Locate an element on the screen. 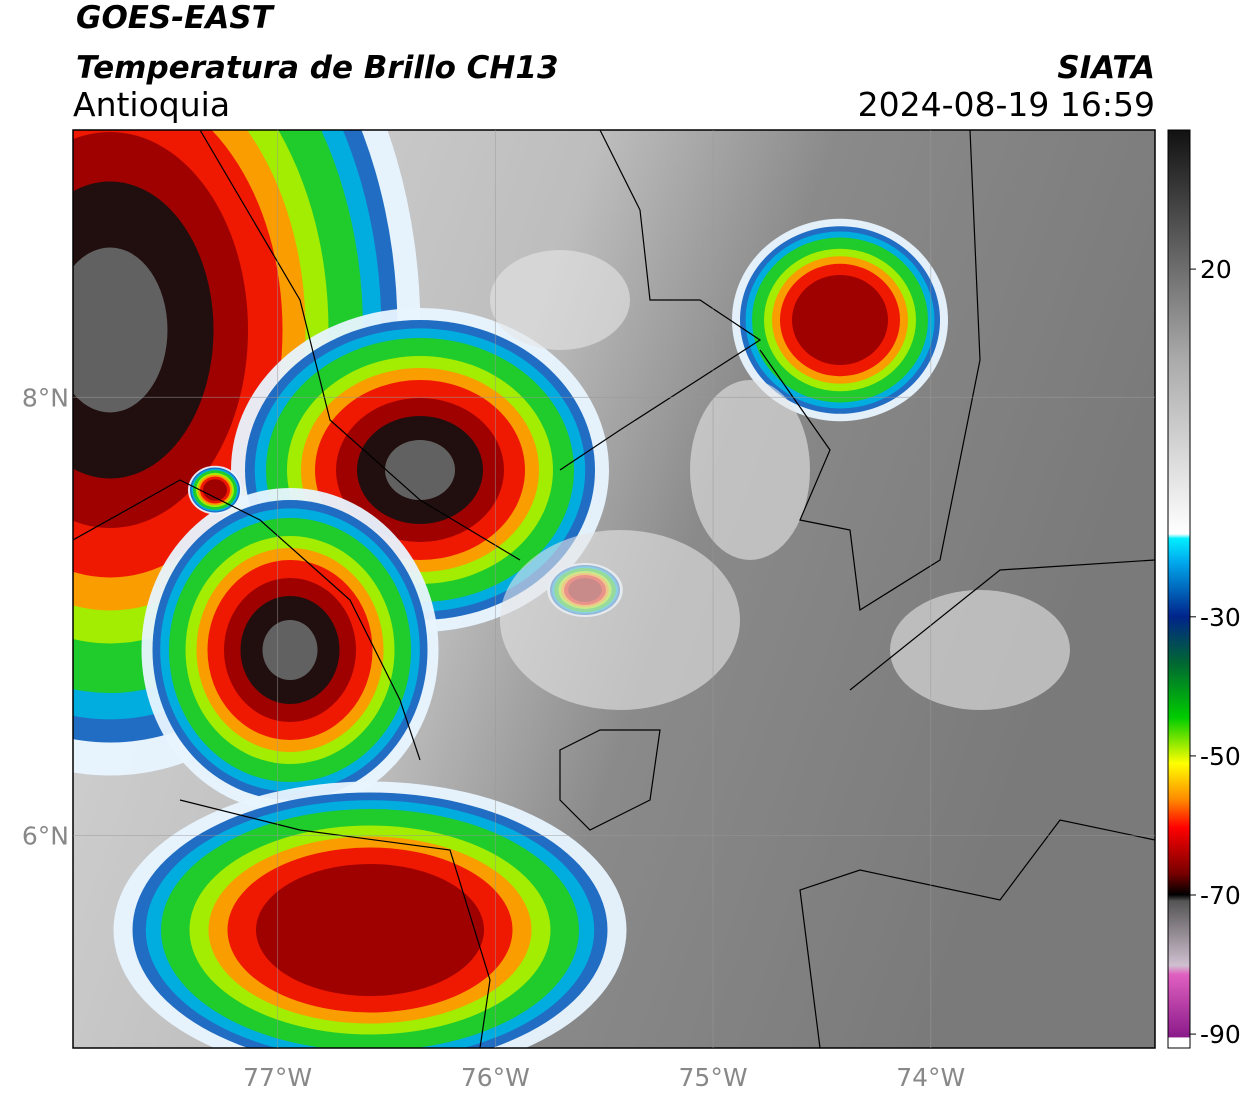 The image size is (1252, 1099). colorbar-tick-label: 20 is located at coordinates (1216, 269).